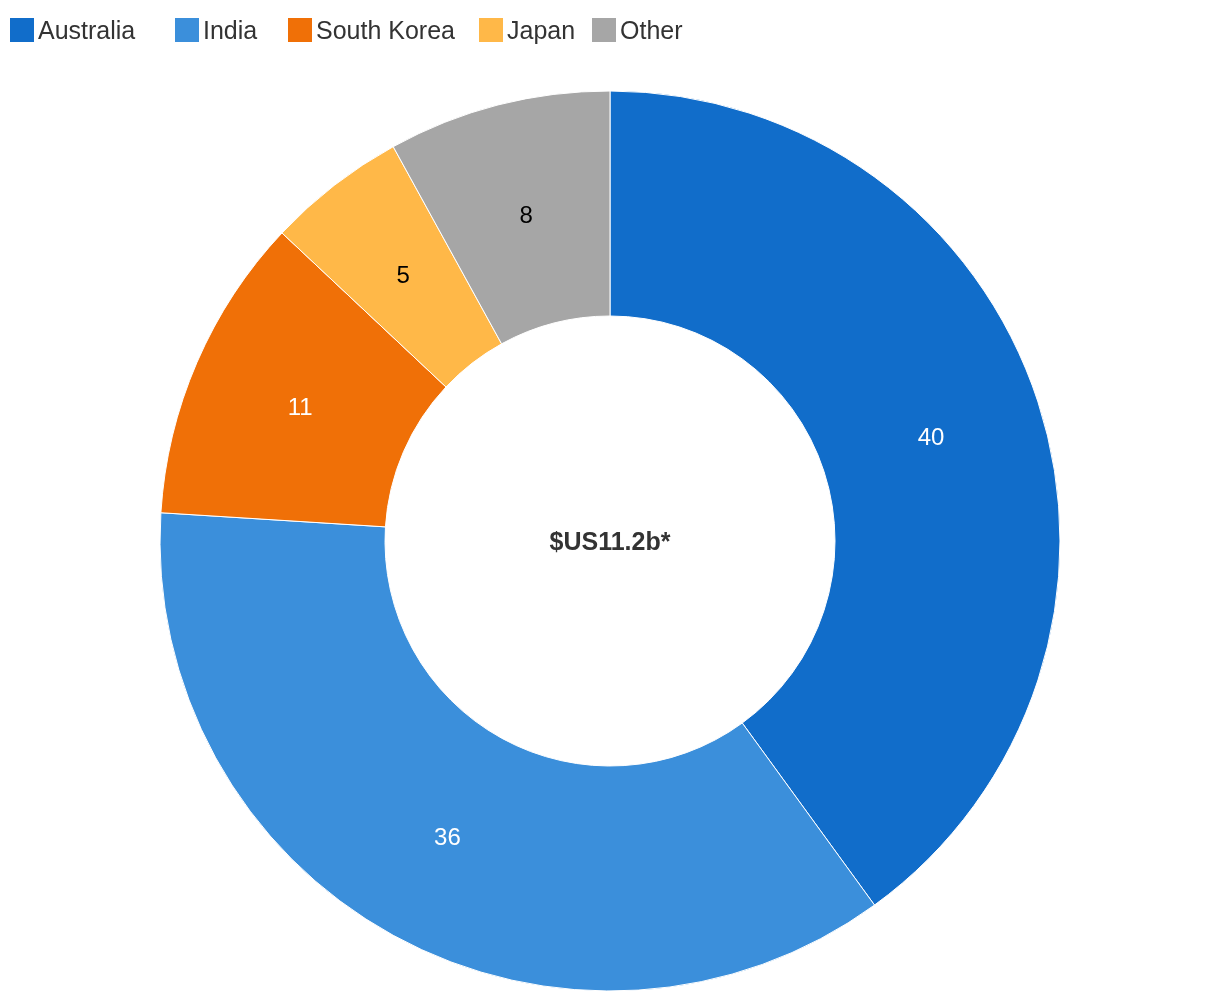 The height and width of the screenshot is (1002, 1220). Describe the element at coordinates (931, 437) in the screenshot. I see `data-label: 40` at that location.